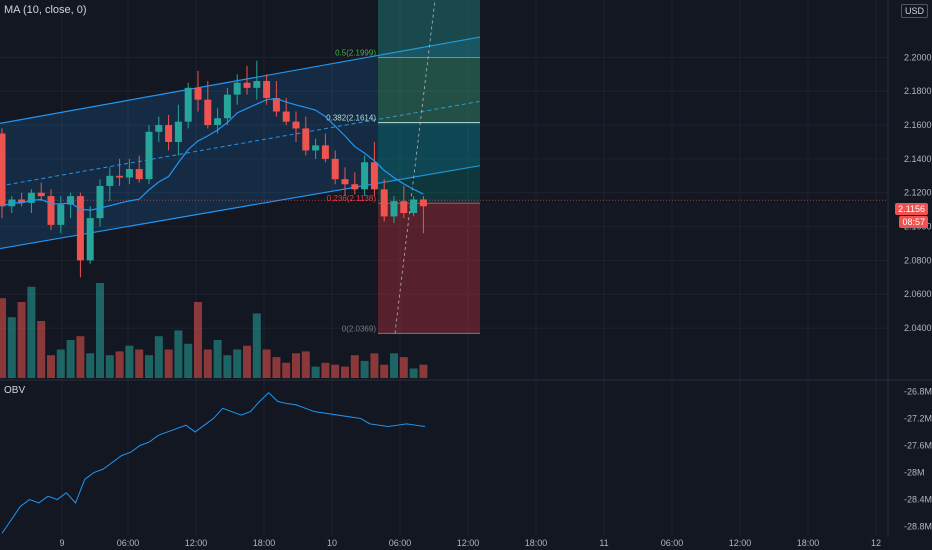  What do you see at coordinates (918, 527) in the screenshot?
I see `obv-tick-label: -28.8M` at bounding box center [918, 527].